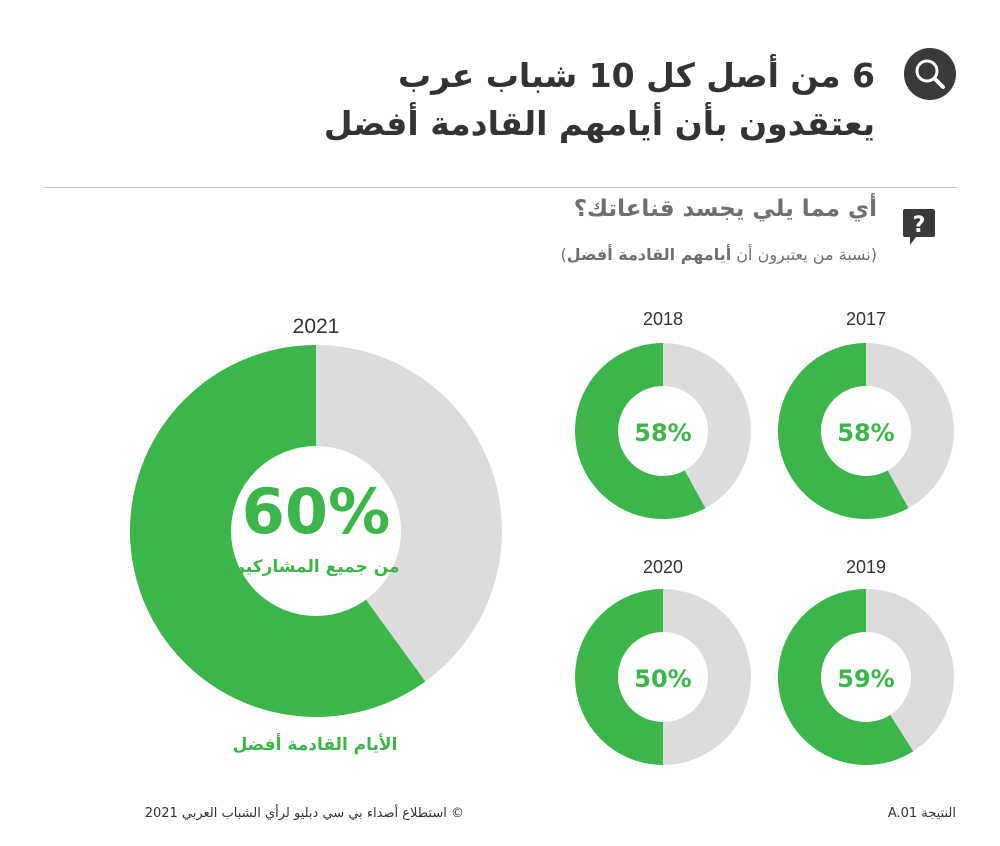 This screenshot has height=846, width=1000. I want to click on donut-2018-value-label: 58%, so click(662, 433).